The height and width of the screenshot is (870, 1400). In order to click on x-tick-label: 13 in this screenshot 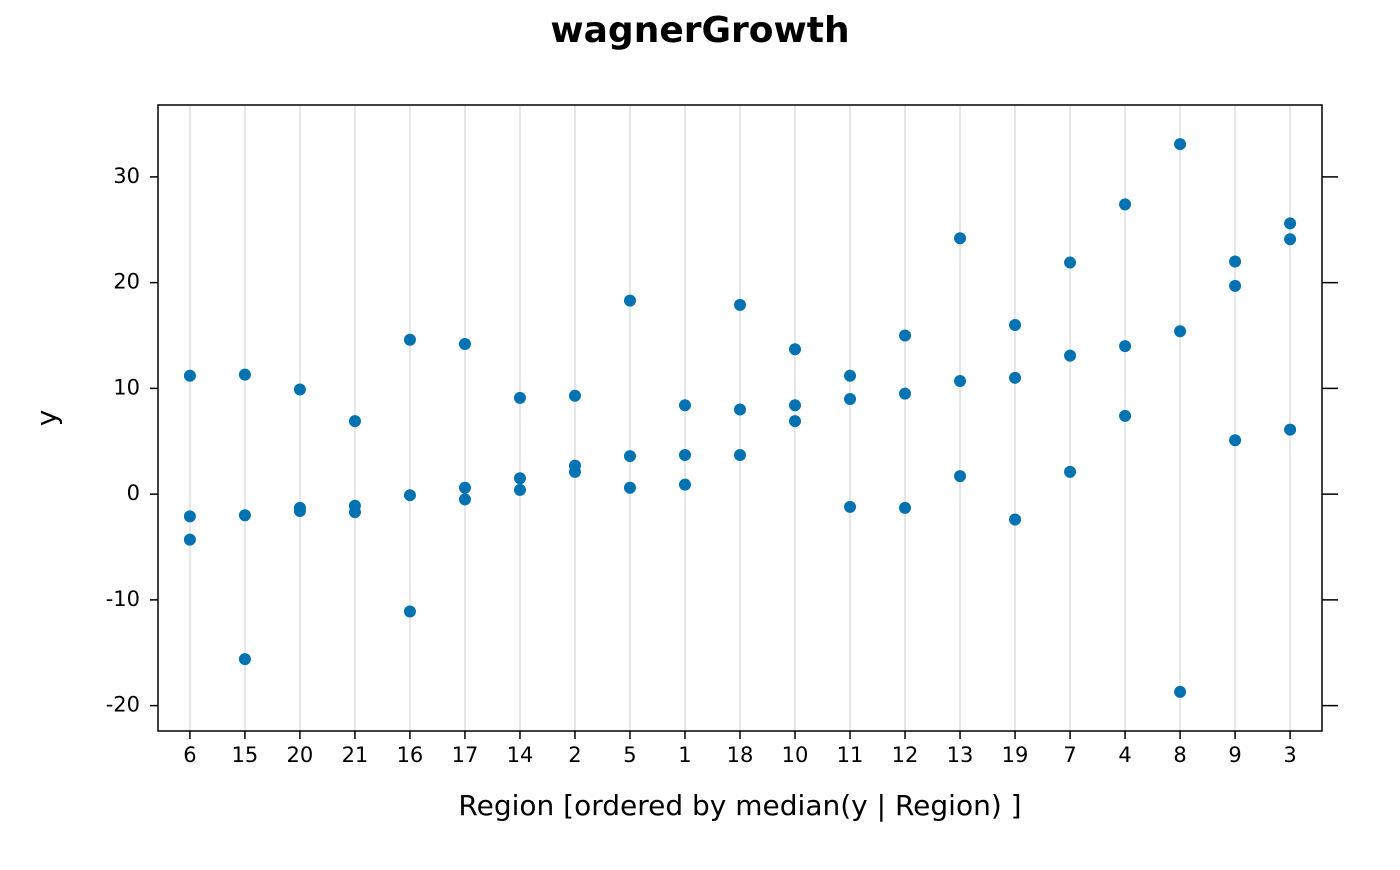, I will do `click(960, 755)`.